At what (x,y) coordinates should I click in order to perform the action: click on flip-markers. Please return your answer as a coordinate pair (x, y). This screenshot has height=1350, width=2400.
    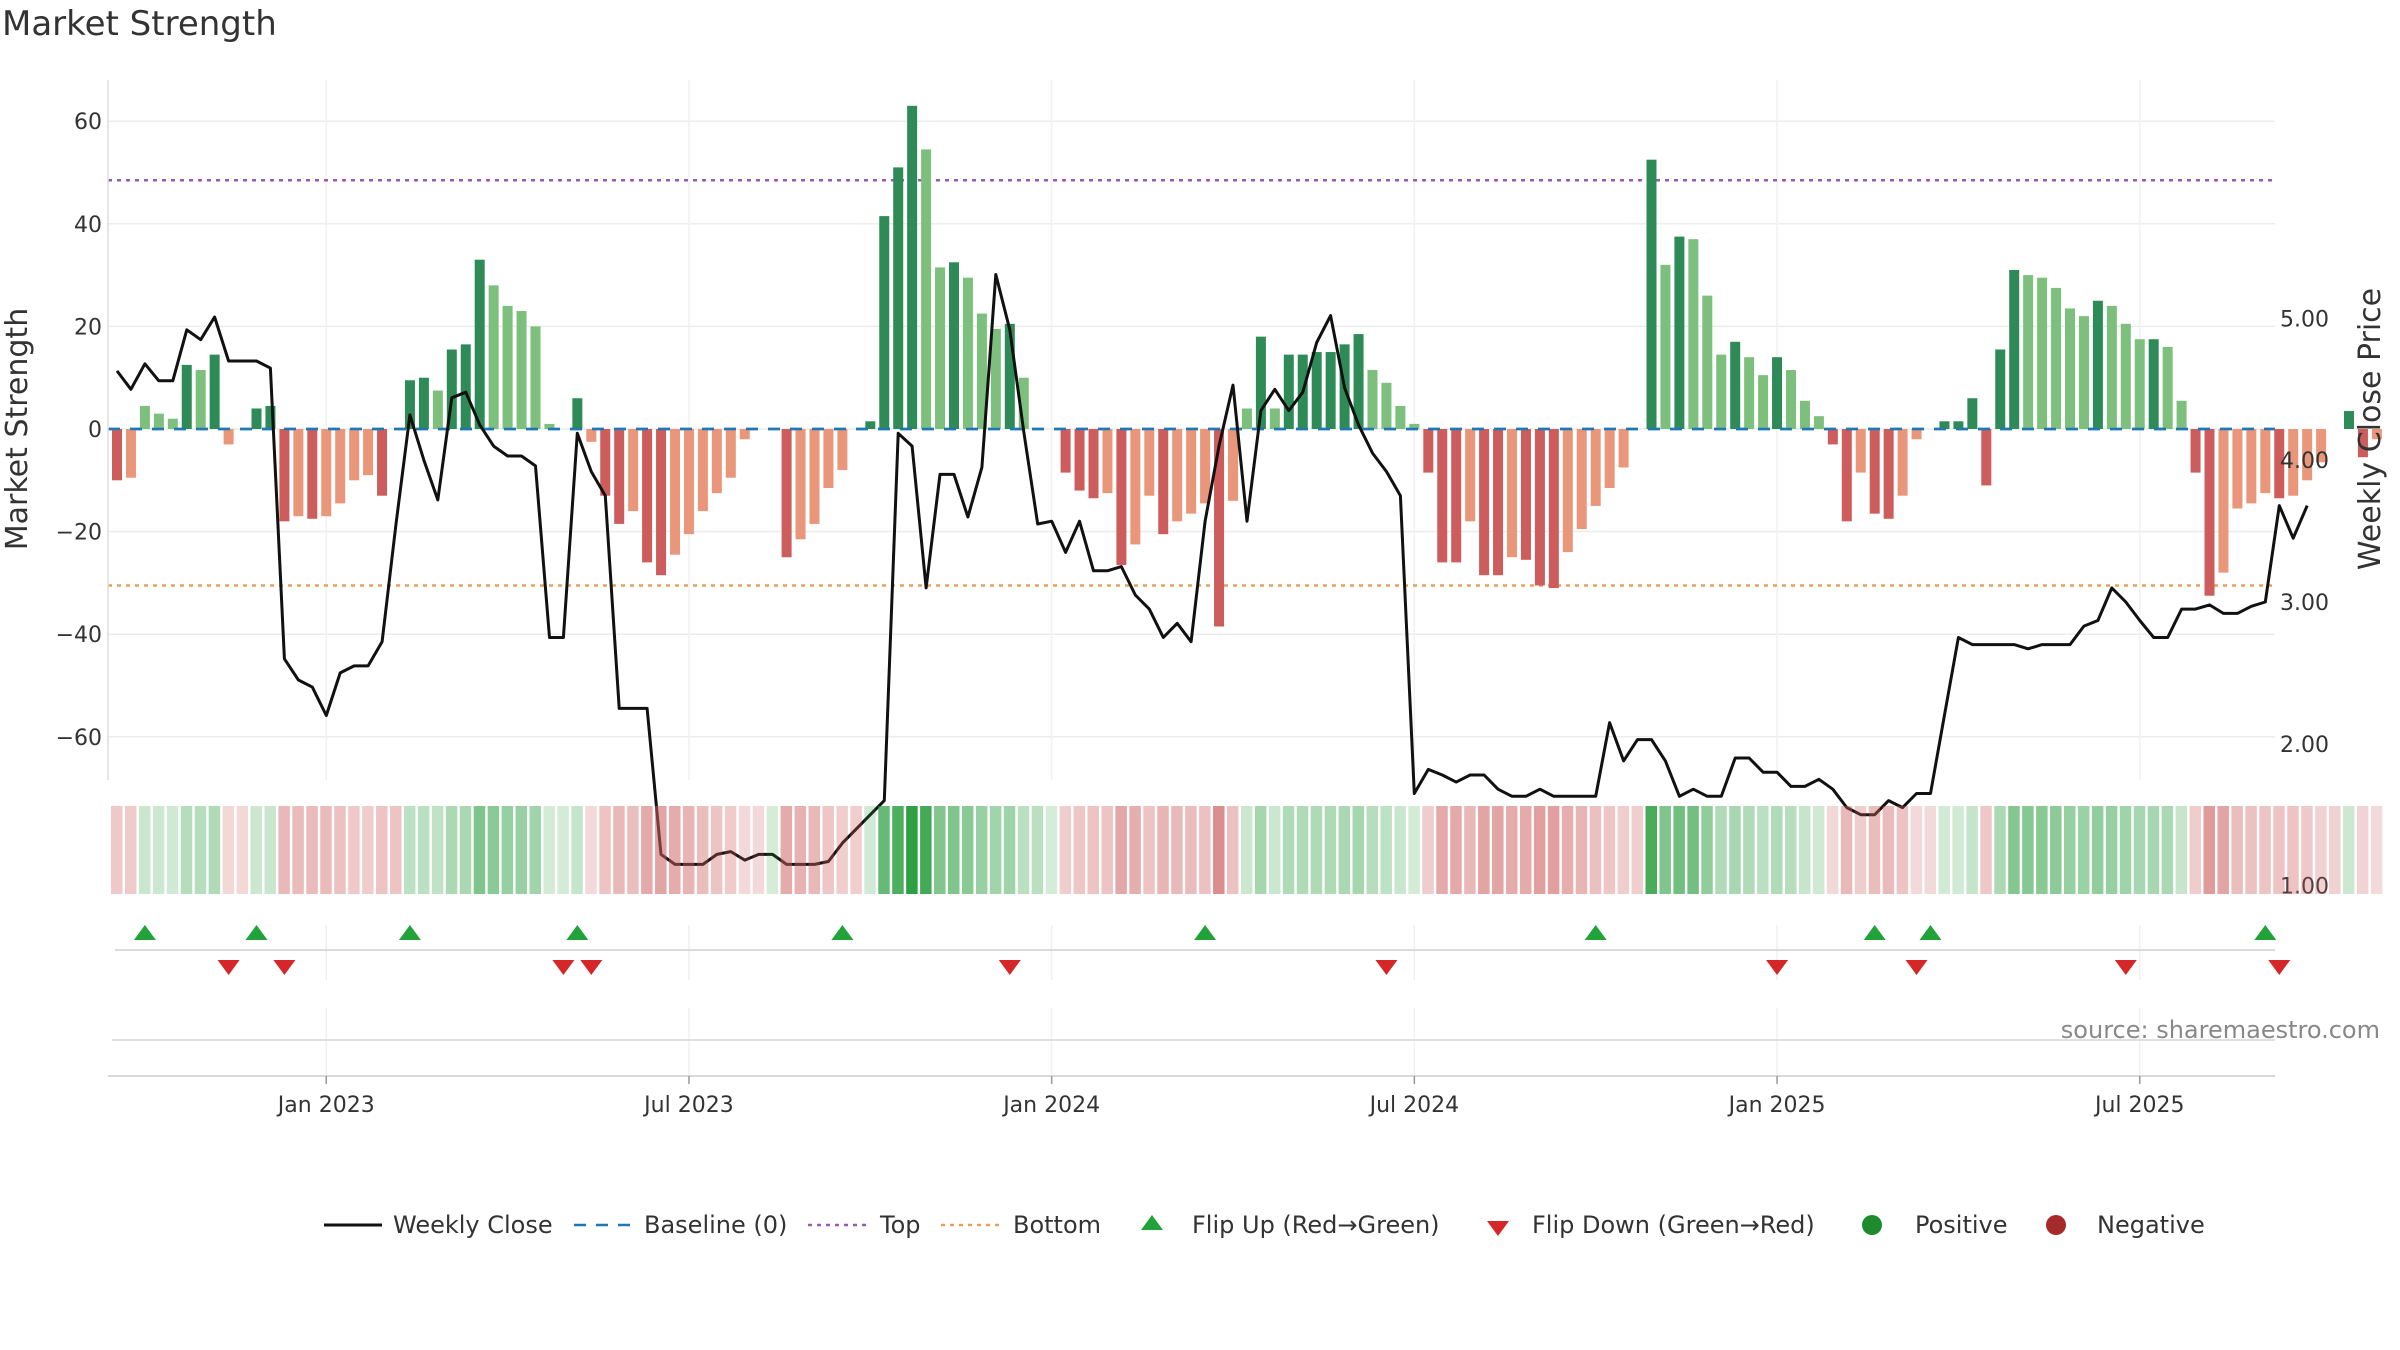
    Looking at the image, I should click on (1203, 950).